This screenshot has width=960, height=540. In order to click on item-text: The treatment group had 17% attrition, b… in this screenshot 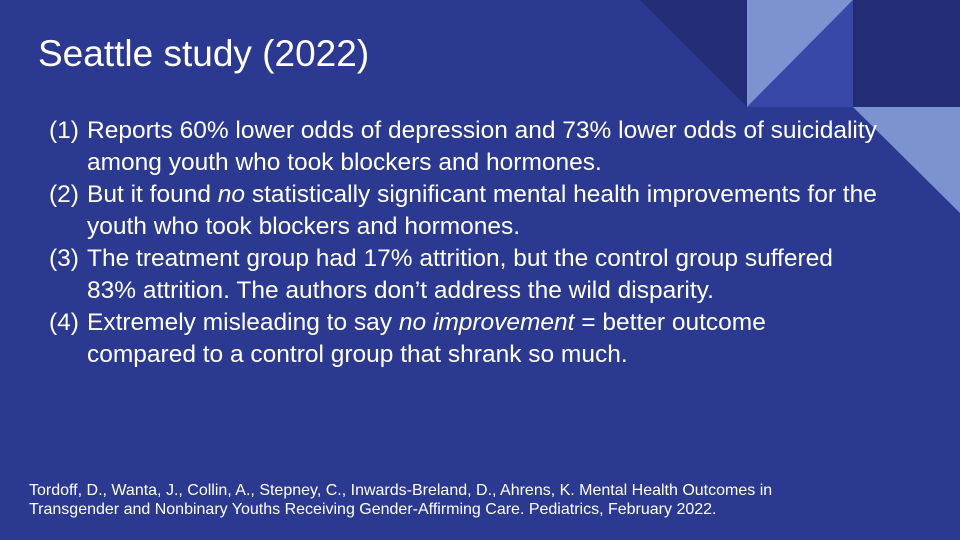, I will do `click(483, 275)`.